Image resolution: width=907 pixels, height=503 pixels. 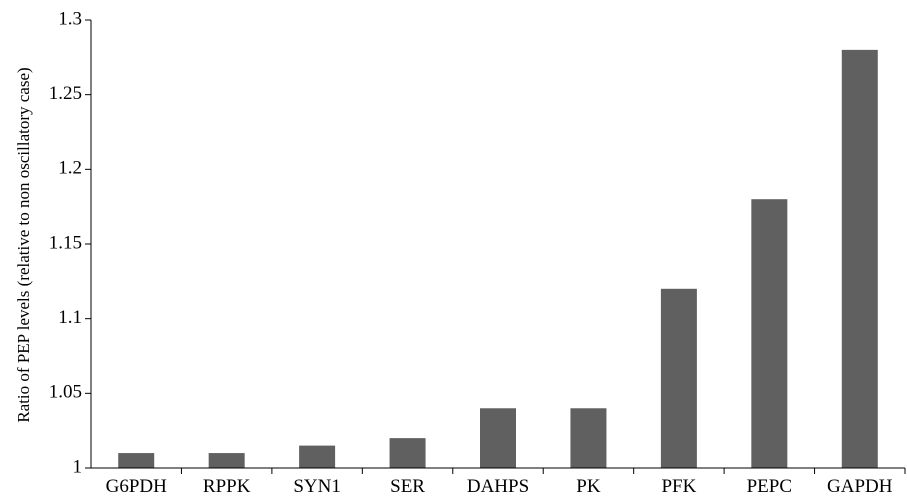 I want to click on x-tick-label: GAPDH, so click(x=860, y=486).